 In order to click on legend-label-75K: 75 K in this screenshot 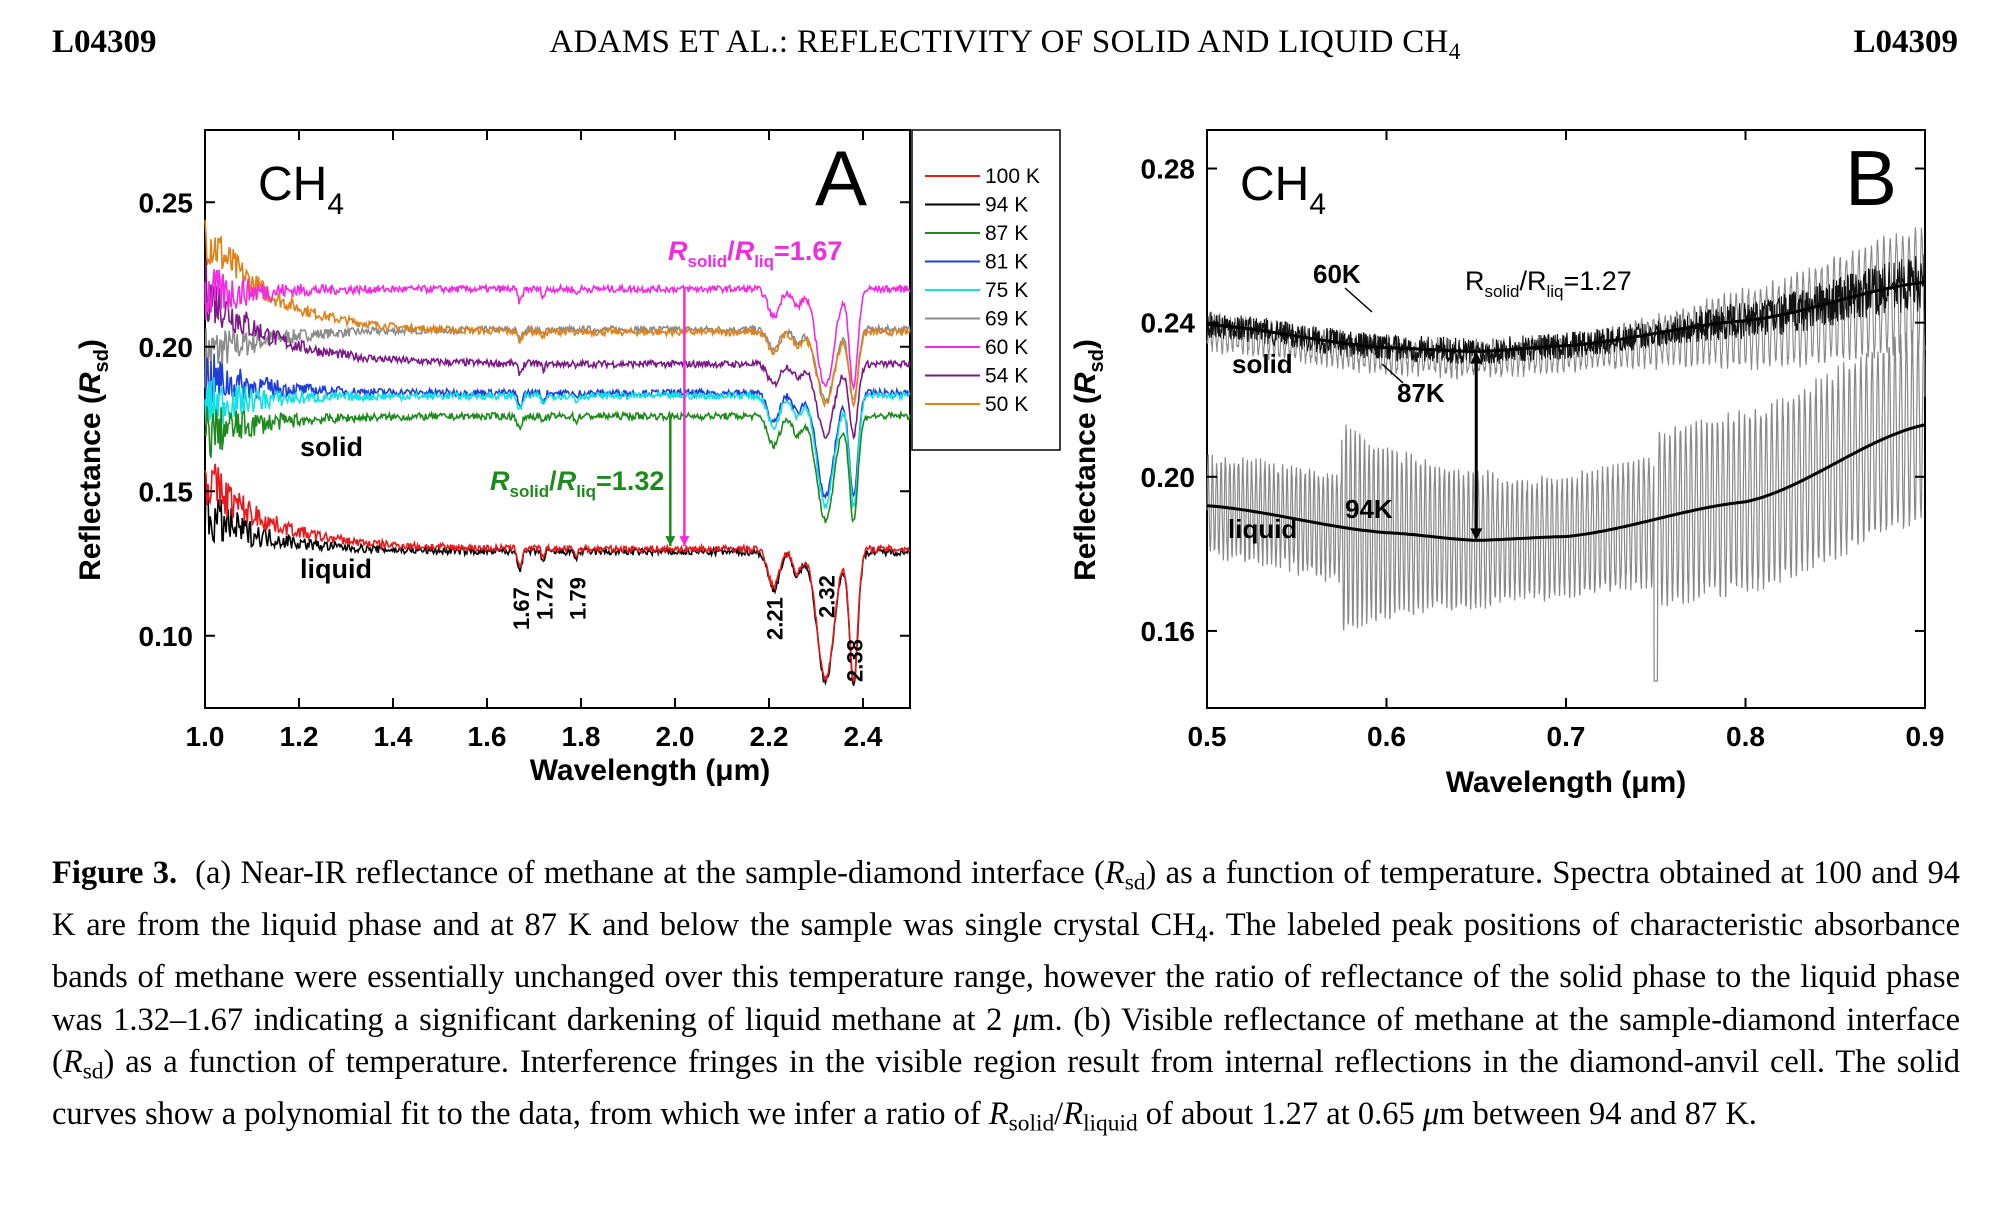, I will do `click(1006, 290)`.